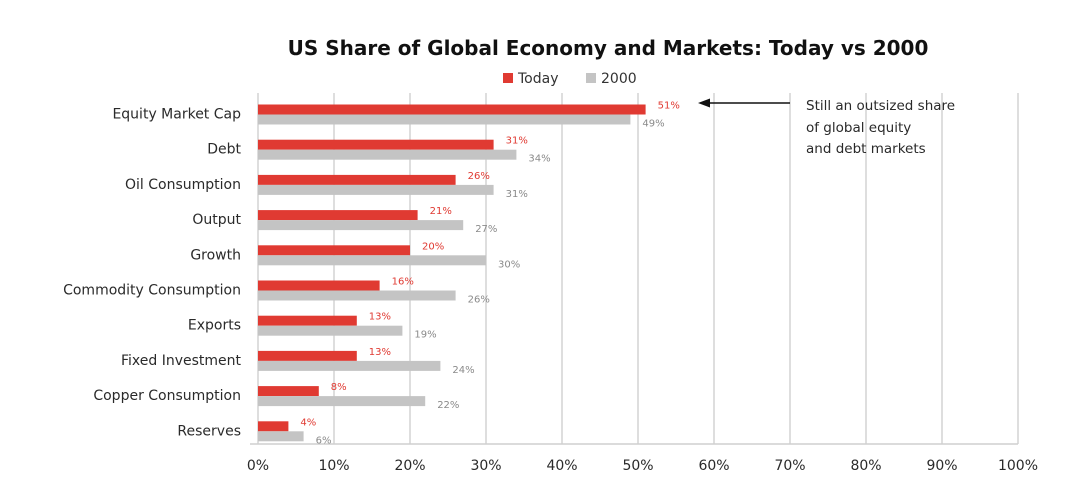 Image resolution: width=1080 pixels, height=483 pixels. What do you see at coordinates (517, 194) in the screenshot?
I see `data-label-2000: 31%` at bounding box center [517, 194].